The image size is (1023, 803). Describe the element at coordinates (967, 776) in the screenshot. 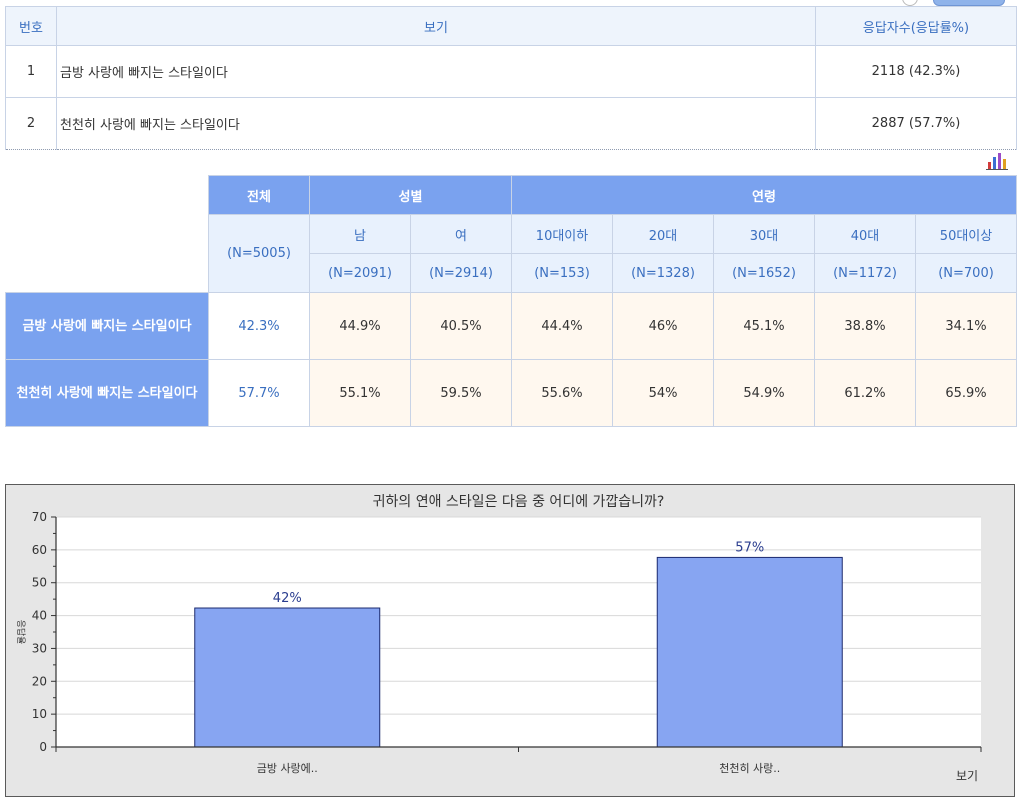

I see `x-axis-label: 보기` at that location.